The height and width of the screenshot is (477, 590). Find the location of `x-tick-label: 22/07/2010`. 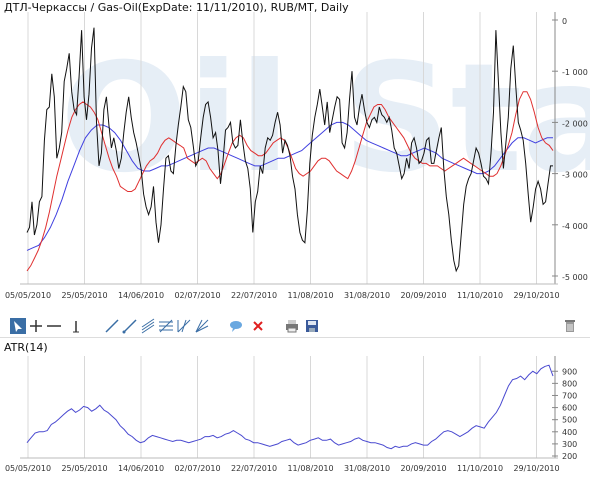

x-tick-label: 22/07/2010 is located at coordinates (254, 295).